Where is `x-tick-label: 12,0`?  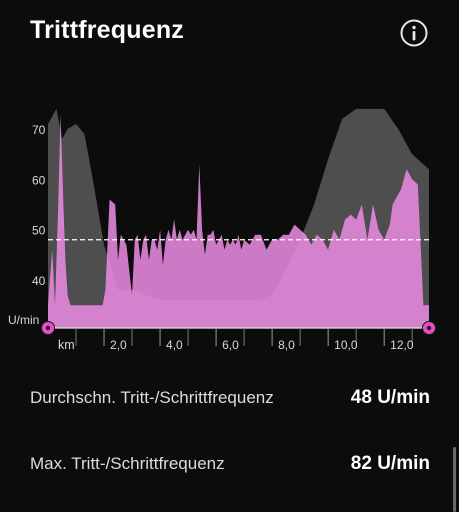 x-tick-label: 12,0 is located at coordinates (402, 345).